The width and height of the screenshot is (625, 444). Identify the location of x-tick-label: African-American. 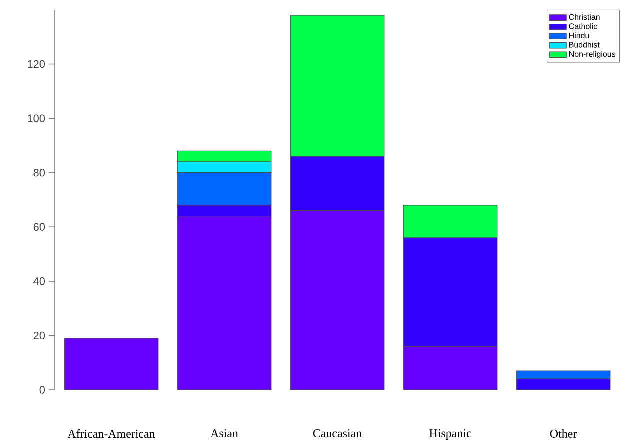
(112, 434).